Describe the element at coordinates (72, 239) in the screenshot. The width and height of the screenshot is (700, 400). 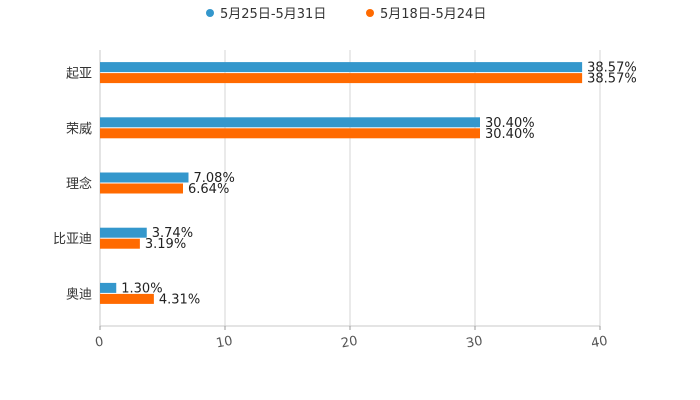
I see `category-label: 比亚迪` at that location.